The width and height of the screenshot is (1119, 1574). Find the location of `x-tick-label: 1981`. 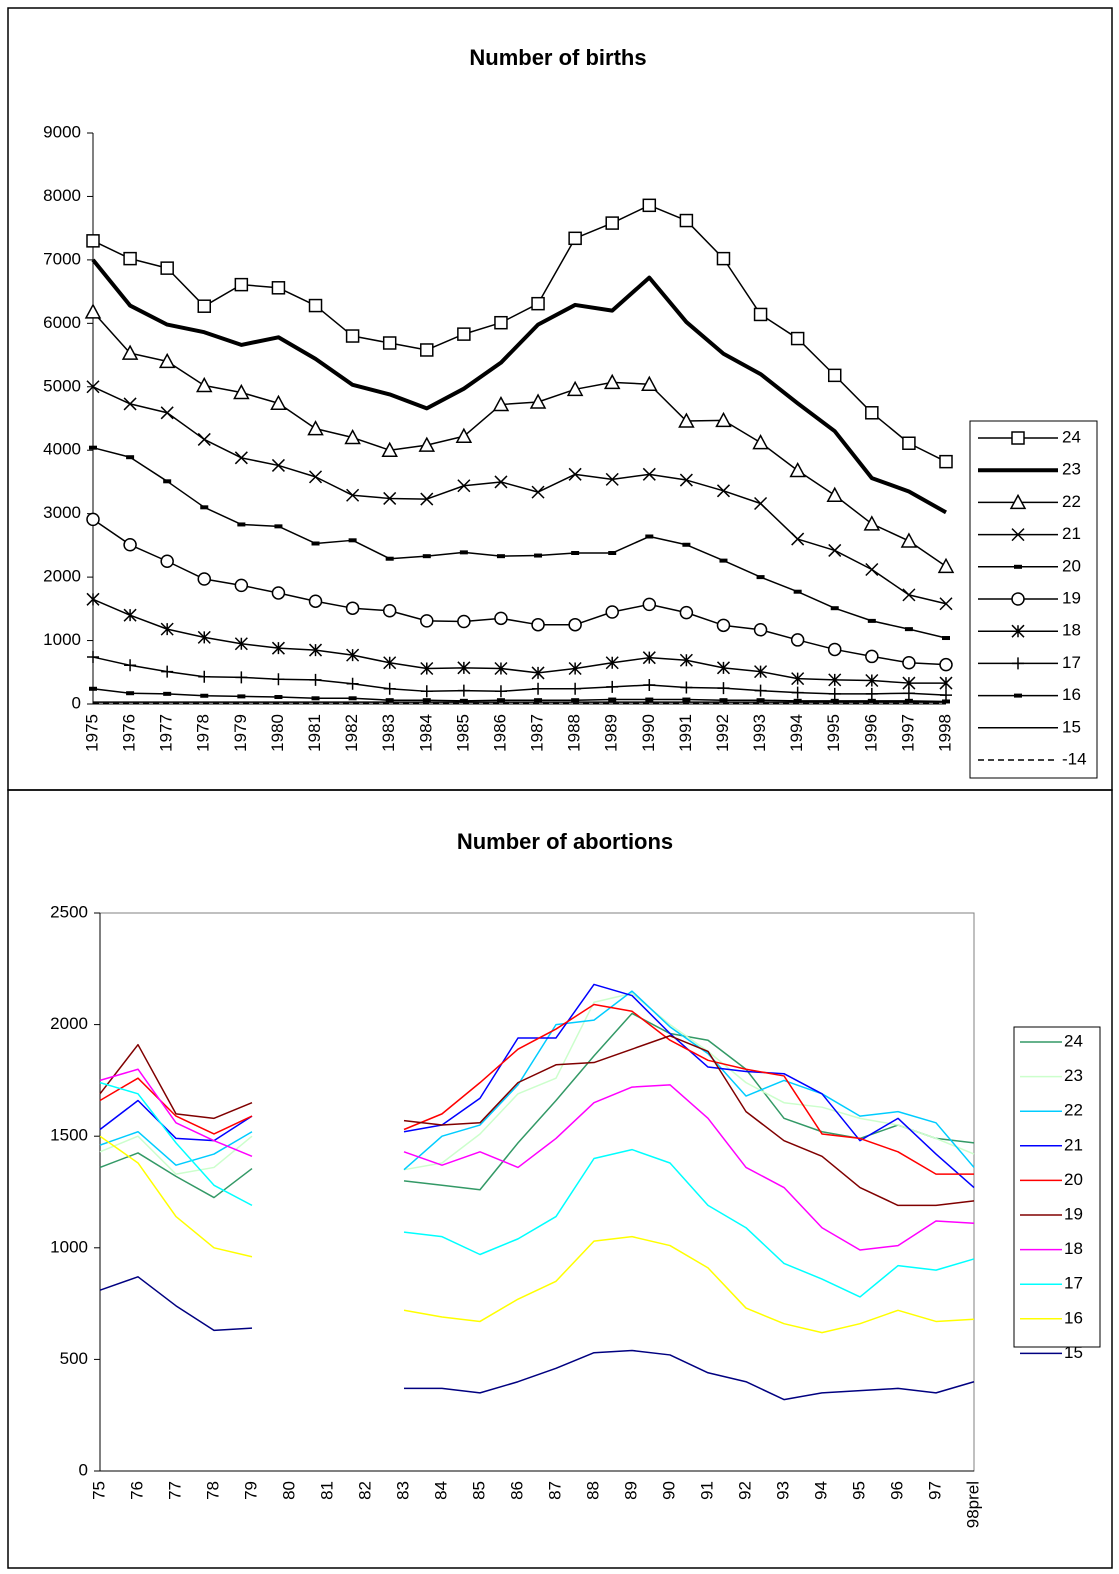

x-tick-label: 1981 is located at coordinates (314, 733).